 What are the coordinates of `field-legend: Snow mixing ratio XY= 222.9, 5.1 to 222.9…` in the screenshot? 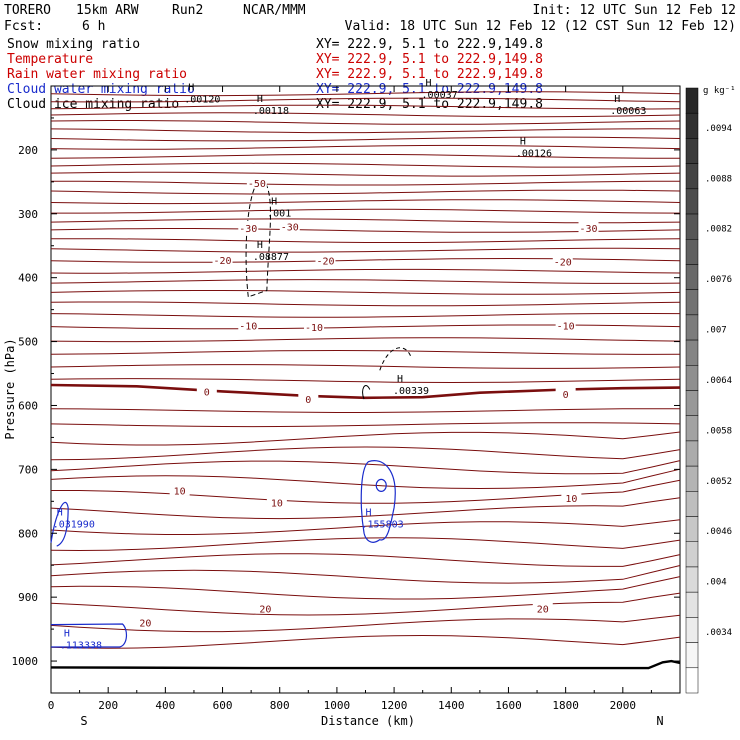 It's located at (275, 74).